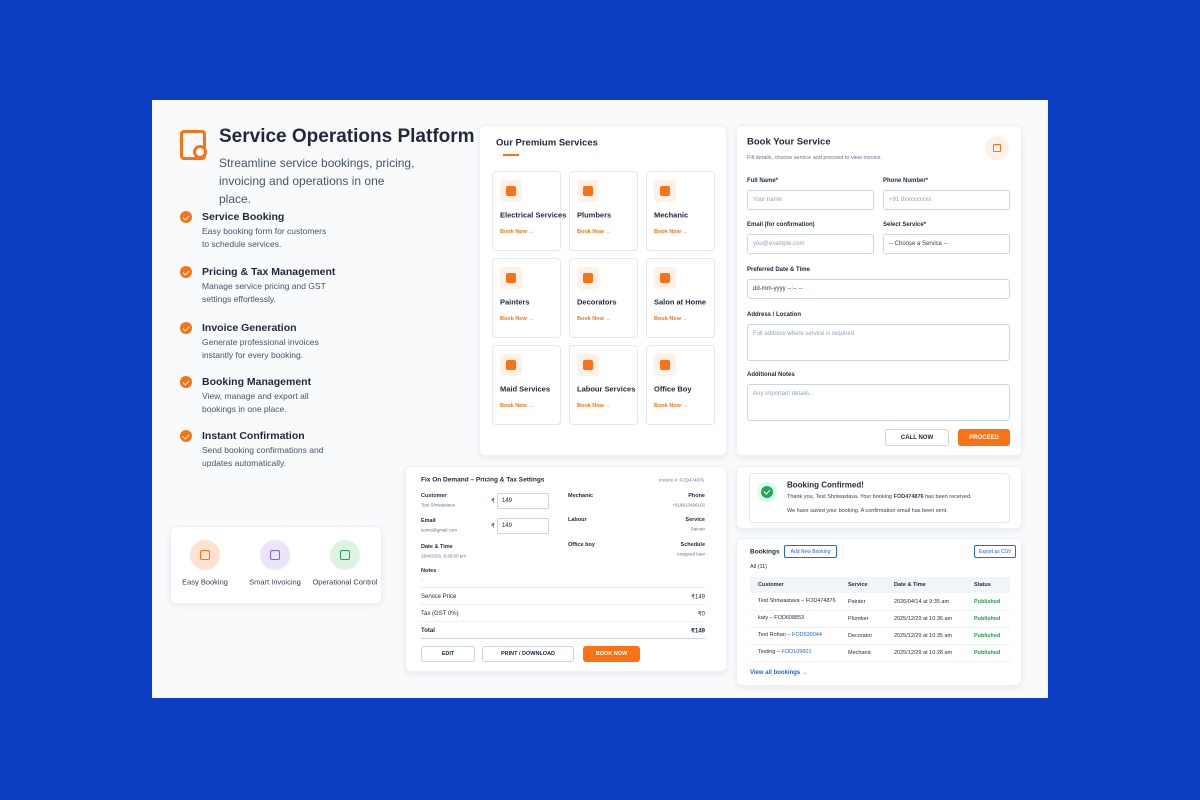 Image resolution: width=1200 pixels, height=800 pixels. What do you see at coordinates (434, 496) in the screenshot?
I see `detail-label: Customer` at bounding box center [434, 496].